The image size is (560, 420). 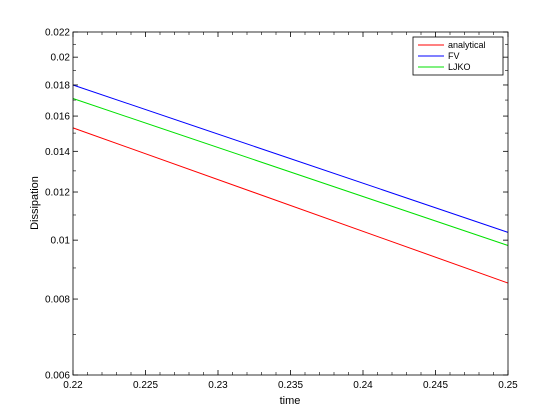 I want to click on y-tick-label: 0.02, so click(x=61, y=58).